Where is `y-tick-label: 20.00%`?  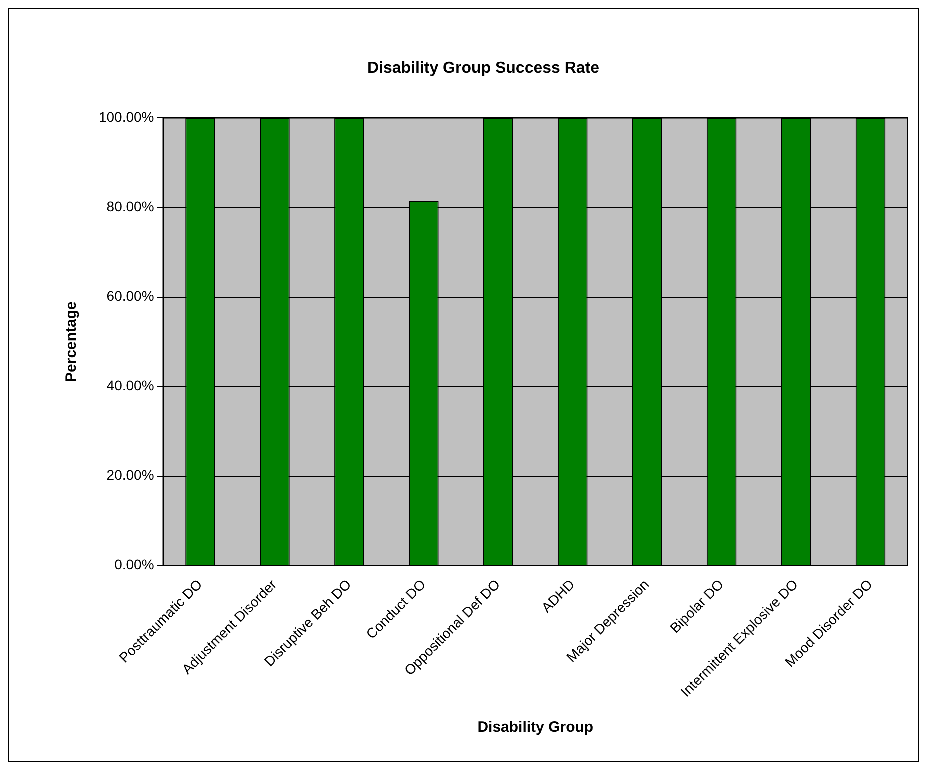 y-tick-label: 20.00% is located at coordinates (130, 475).